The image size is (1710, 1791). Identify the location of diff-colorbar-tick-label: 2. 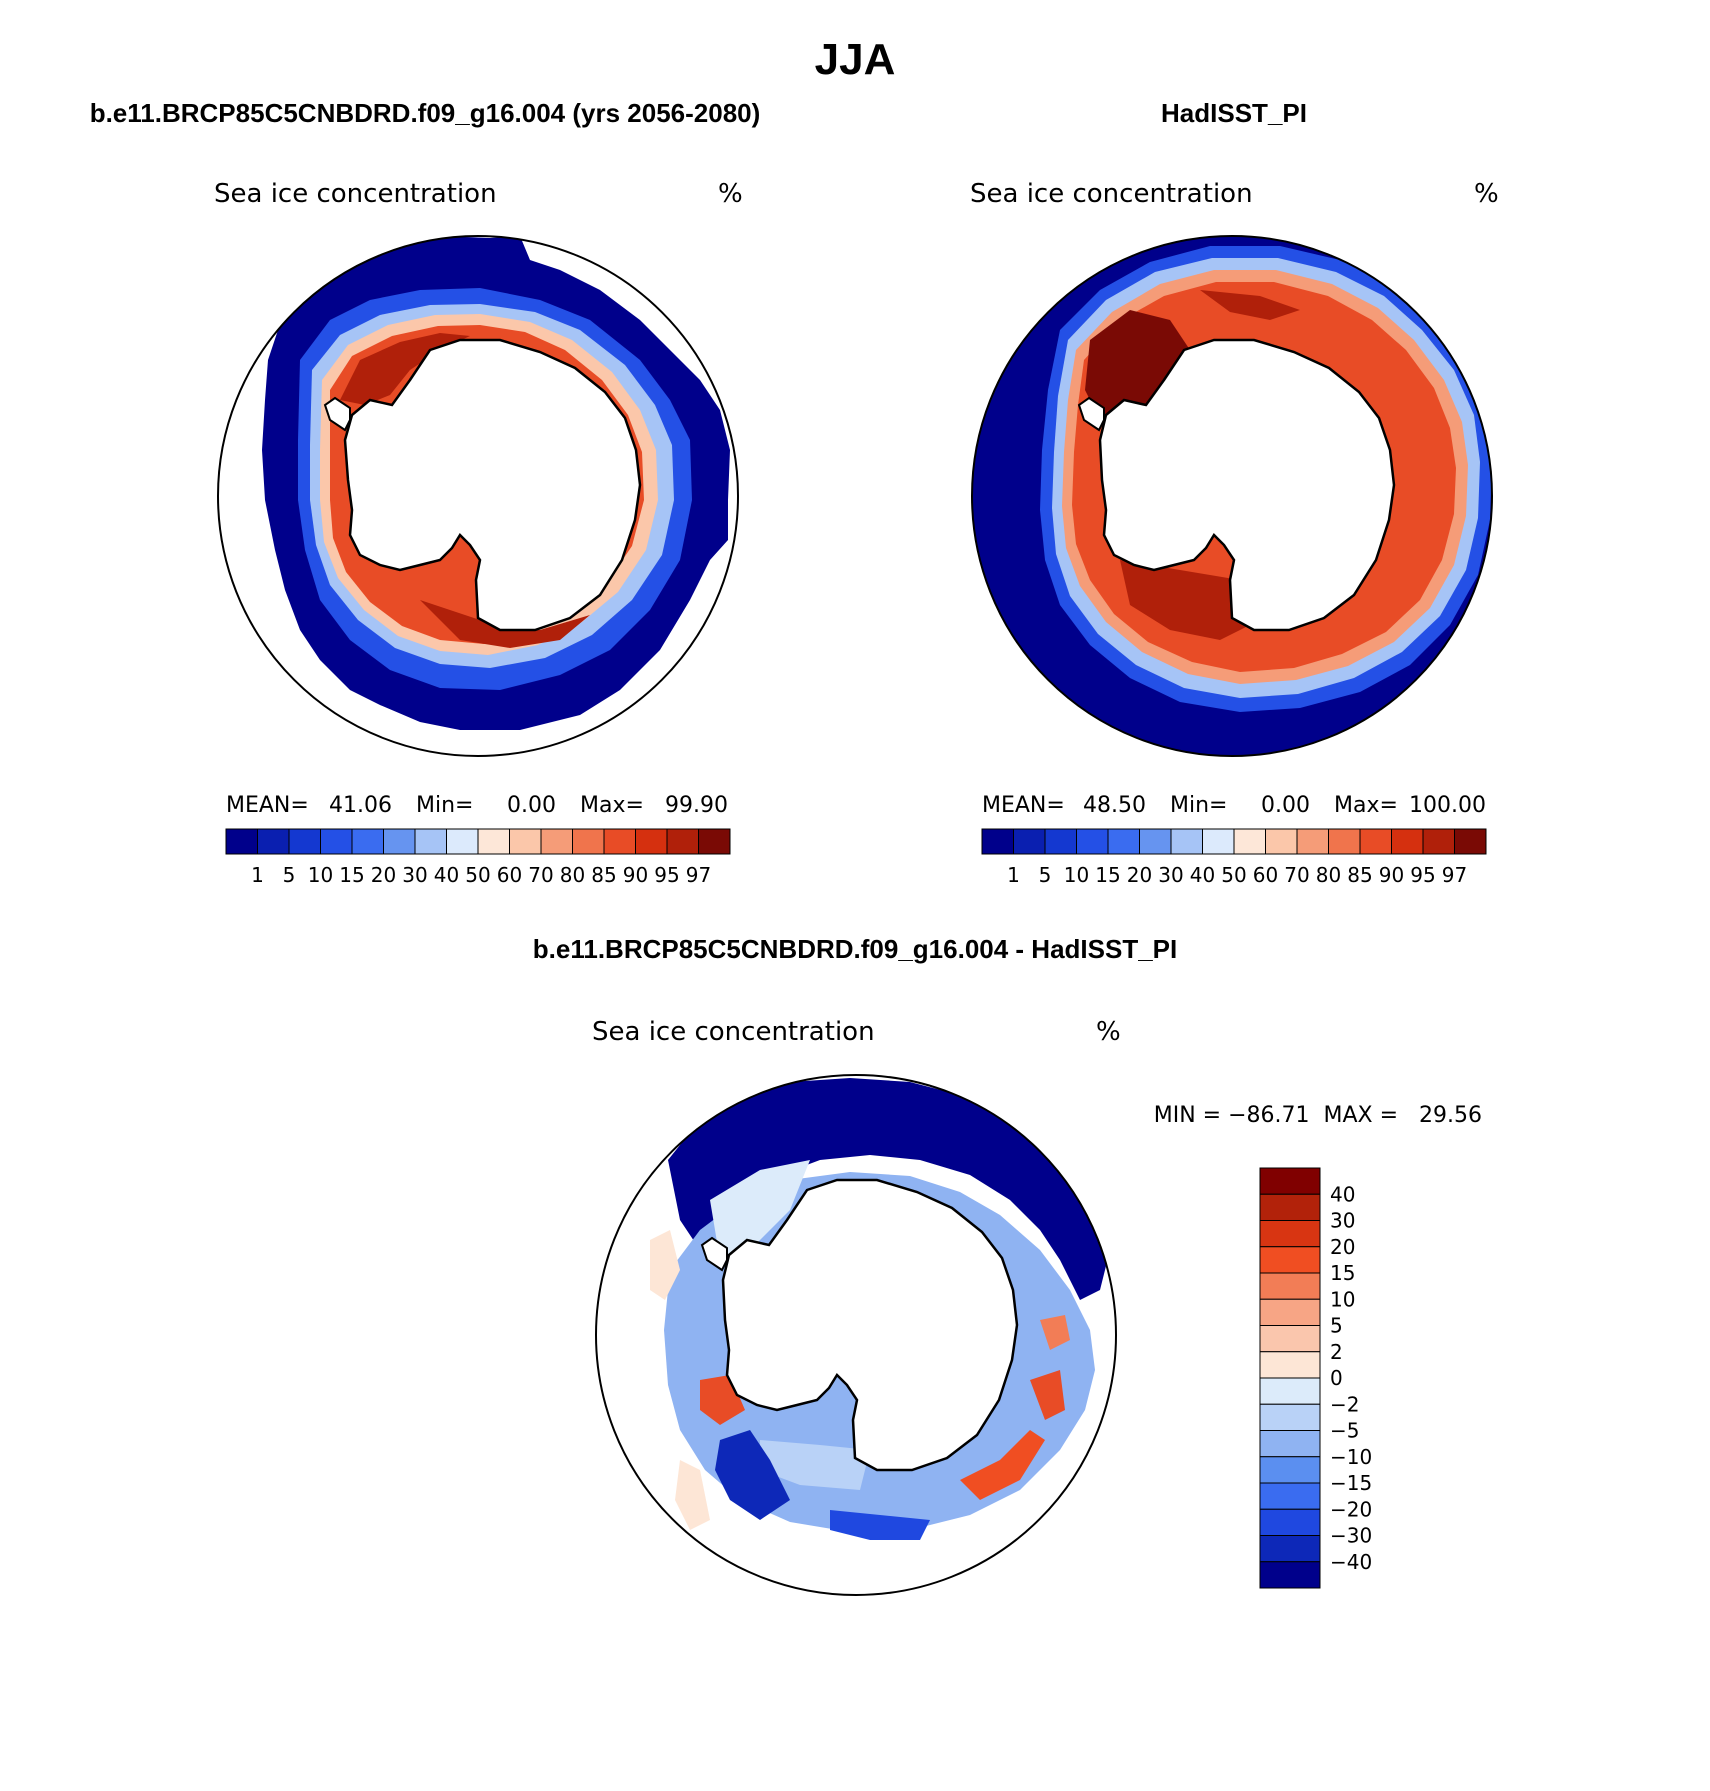
(1336, 1352).